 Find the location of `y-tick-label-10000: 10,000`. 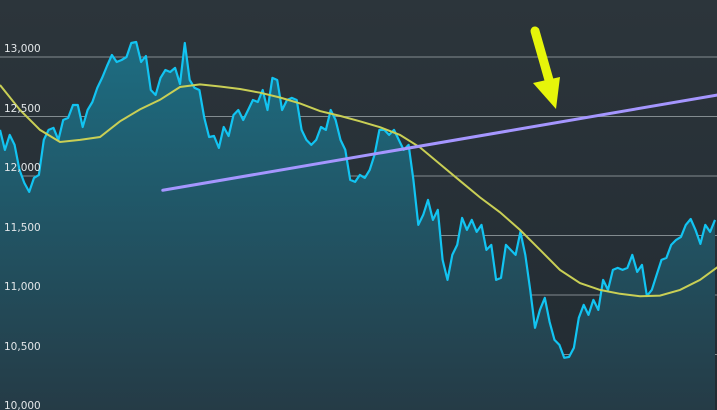

y-tick-label-10000: 10,000 is located at coordinates (22, 405).